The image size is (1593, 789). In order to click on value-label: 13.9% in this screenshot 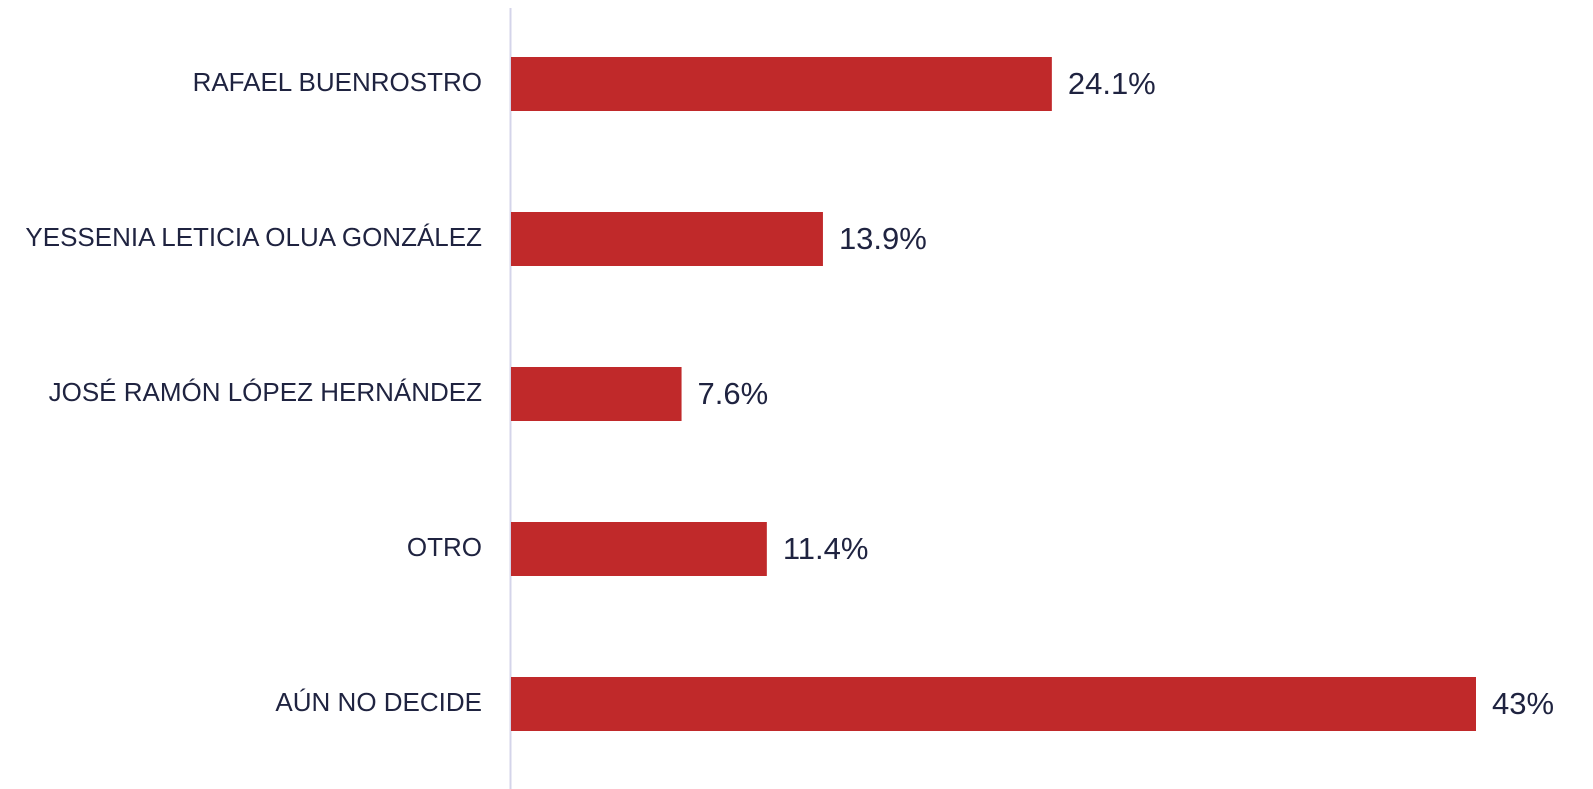, I will do `click(883, 238)`.